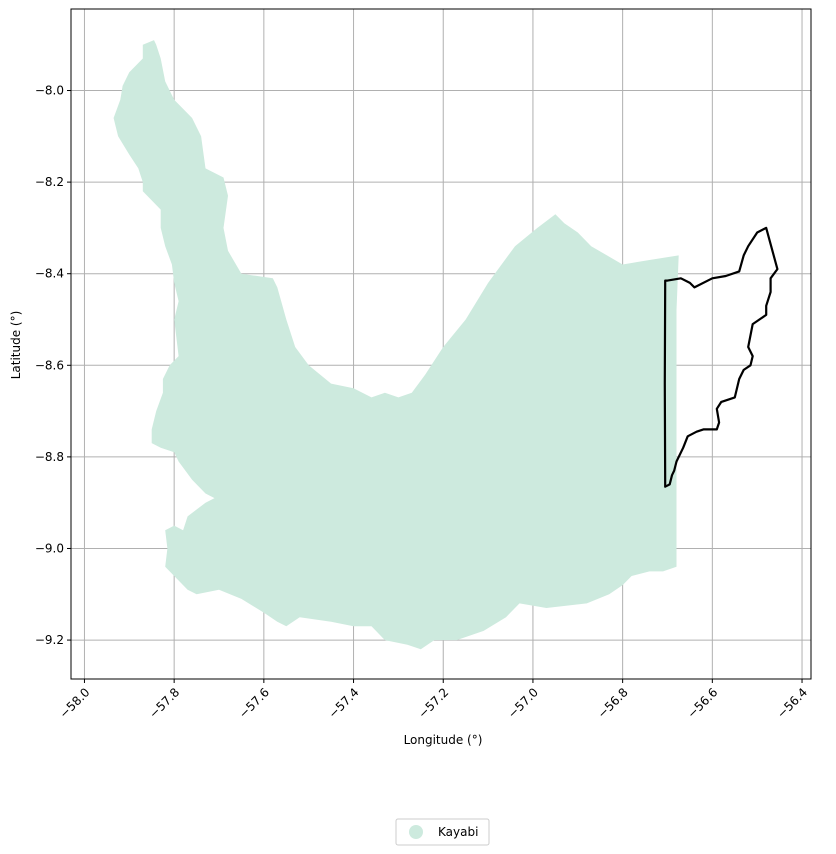 The width and height of the screenshot is (836, 854). Describe the element at coordinates (49, 365) in the screenshot. I see `y-tick-label: −8.6` at that location.